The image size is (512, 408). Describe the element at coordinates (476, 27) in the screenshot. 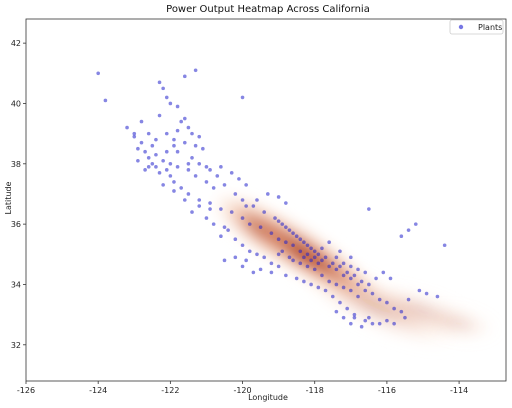

I see `legend-box` at that location.